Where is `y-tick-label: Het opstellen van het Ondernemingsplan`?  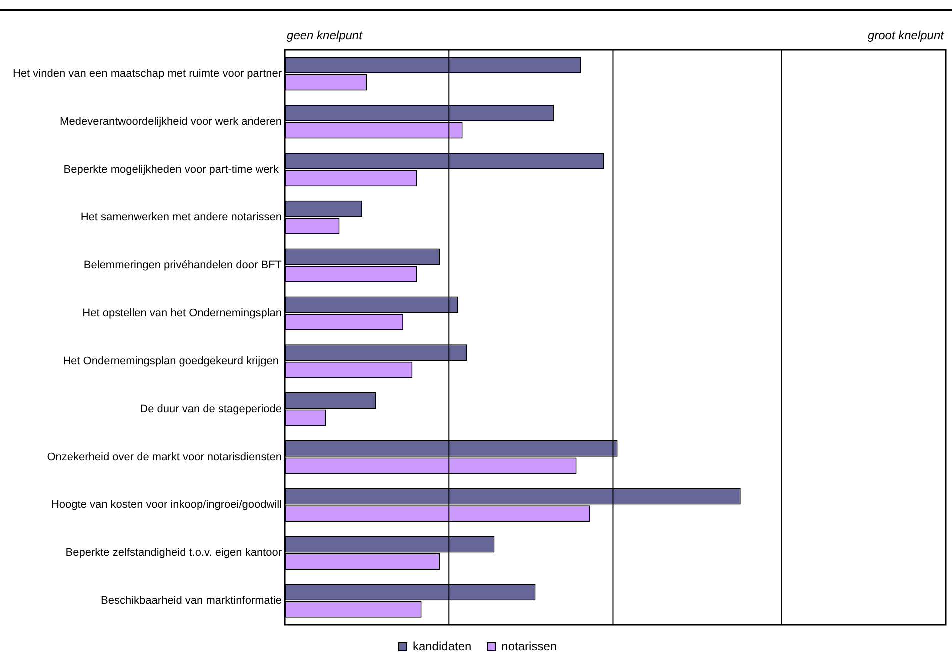
y-tick-label: Het opstellen van het Ondernemingsplan is located at coordinates (182, 314).